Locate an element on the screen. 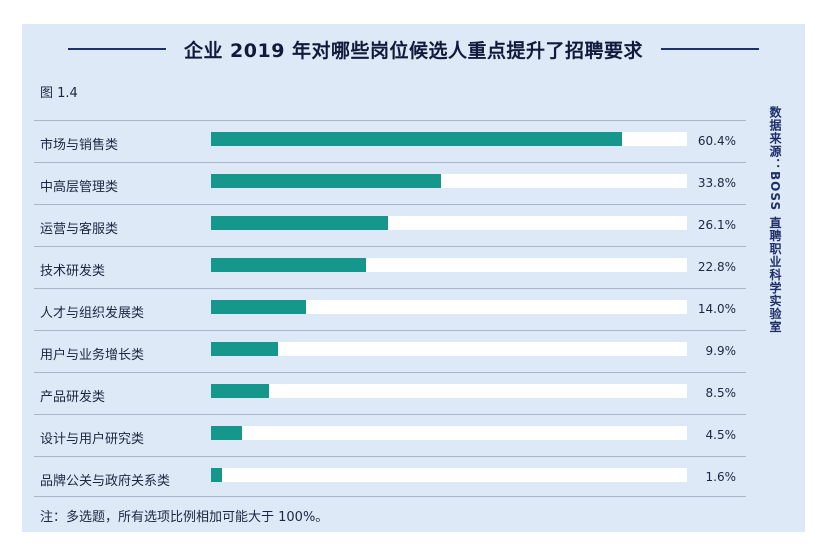 The image size is (828, 556). bar-row: 产品研发类 8.5% is located at coordinates (390, 393).